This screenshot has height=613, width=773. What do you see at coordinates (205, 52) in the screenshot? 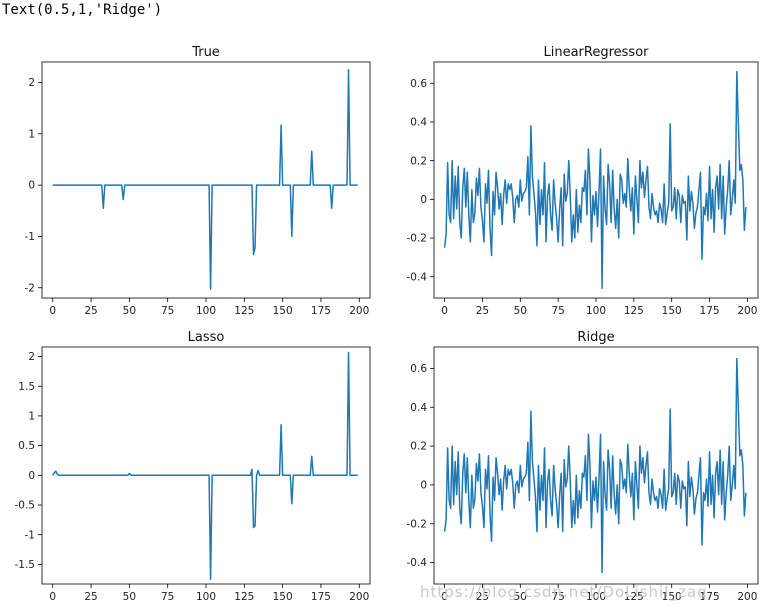
I see `panel-title: True` at bounding box center [205, 52].